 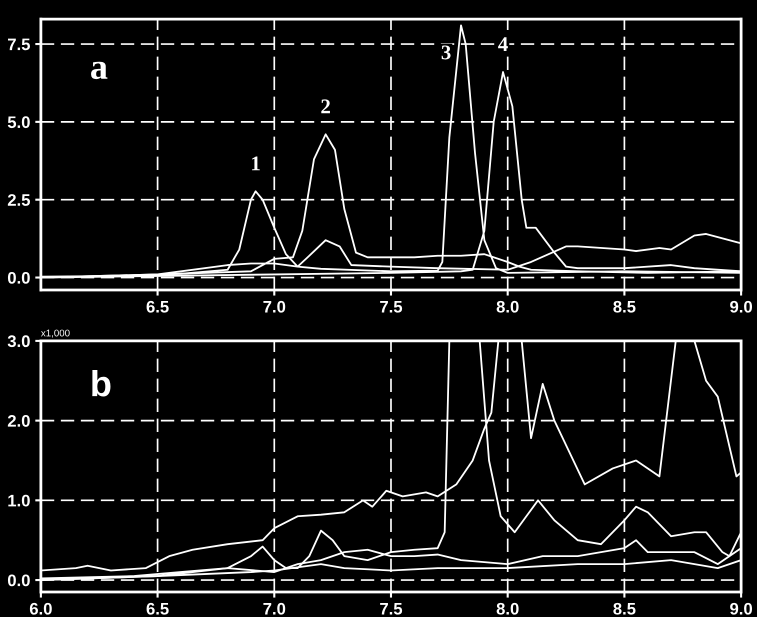 I want to click on annotation: 2, so click(x=325, y=106).